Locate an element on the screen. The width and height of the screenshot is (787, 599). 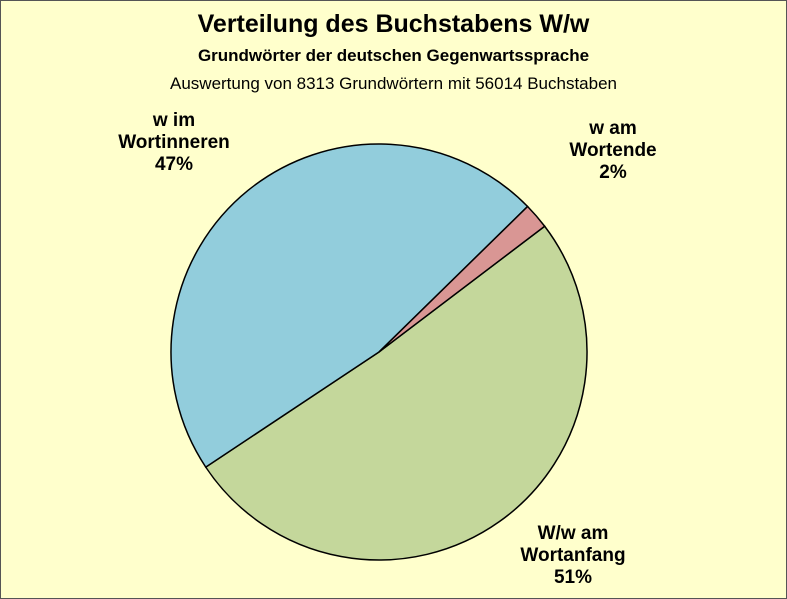
label-line: w am is located at coordinates (613, 128).